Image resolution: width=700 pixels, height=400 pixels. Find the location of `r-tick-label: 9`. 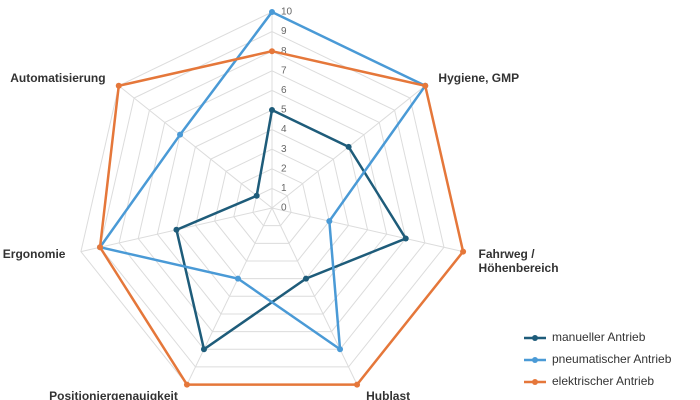

r-tick-label: 9 is located at coordinates (284, 31).